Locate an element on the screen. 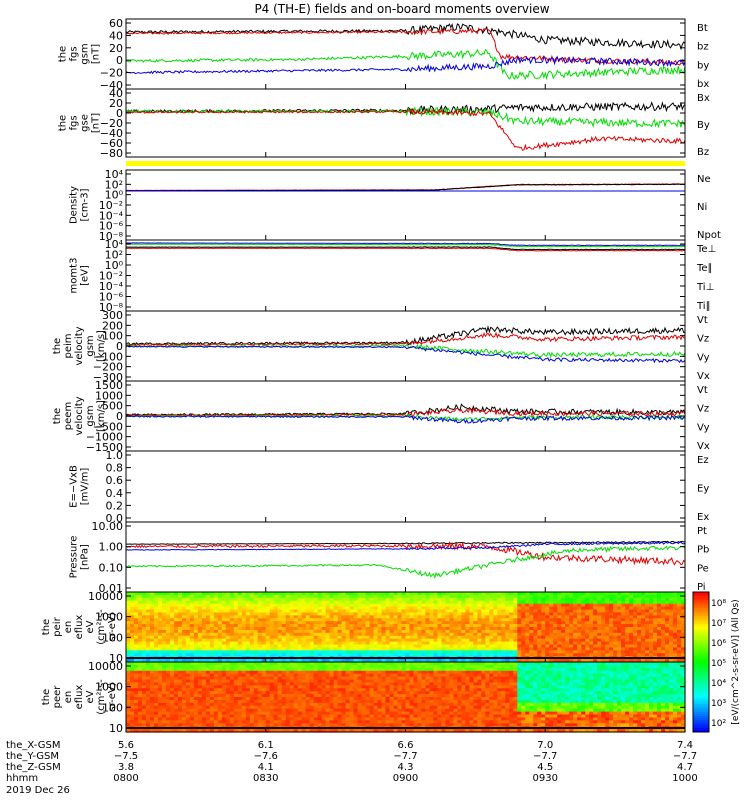 This screenshot has width=750, height=800. ytick-label-fgs-gse-5: −60 is located at coordinates (111, 143).